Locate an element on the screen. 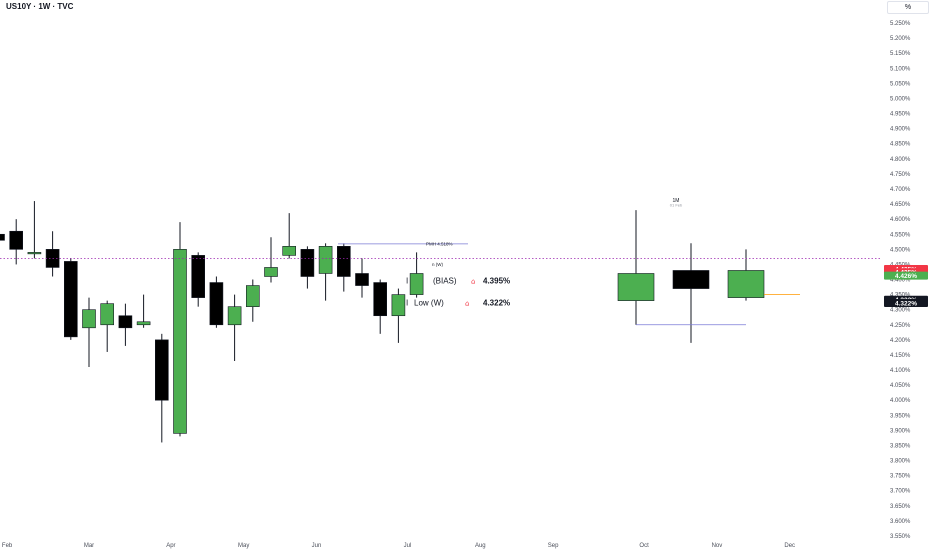  time-axis-label: May is located at coordinates (243, 546).